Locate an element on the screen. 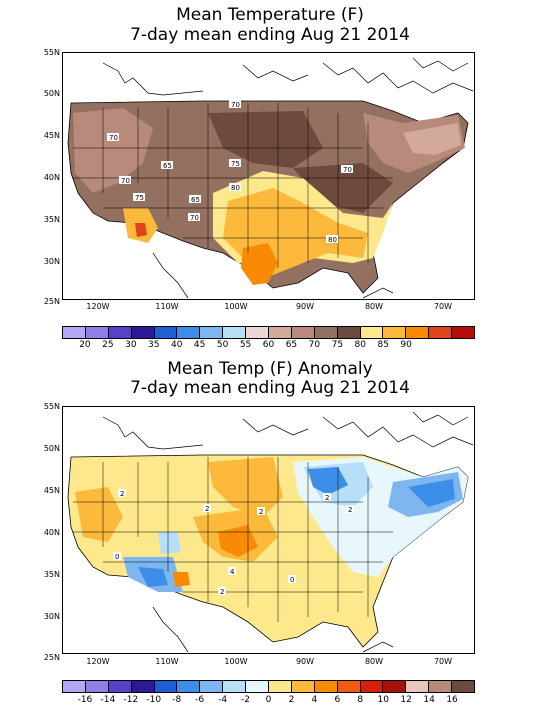  bottom-colorbar-label: -12 is located at coordinates (131, 700).